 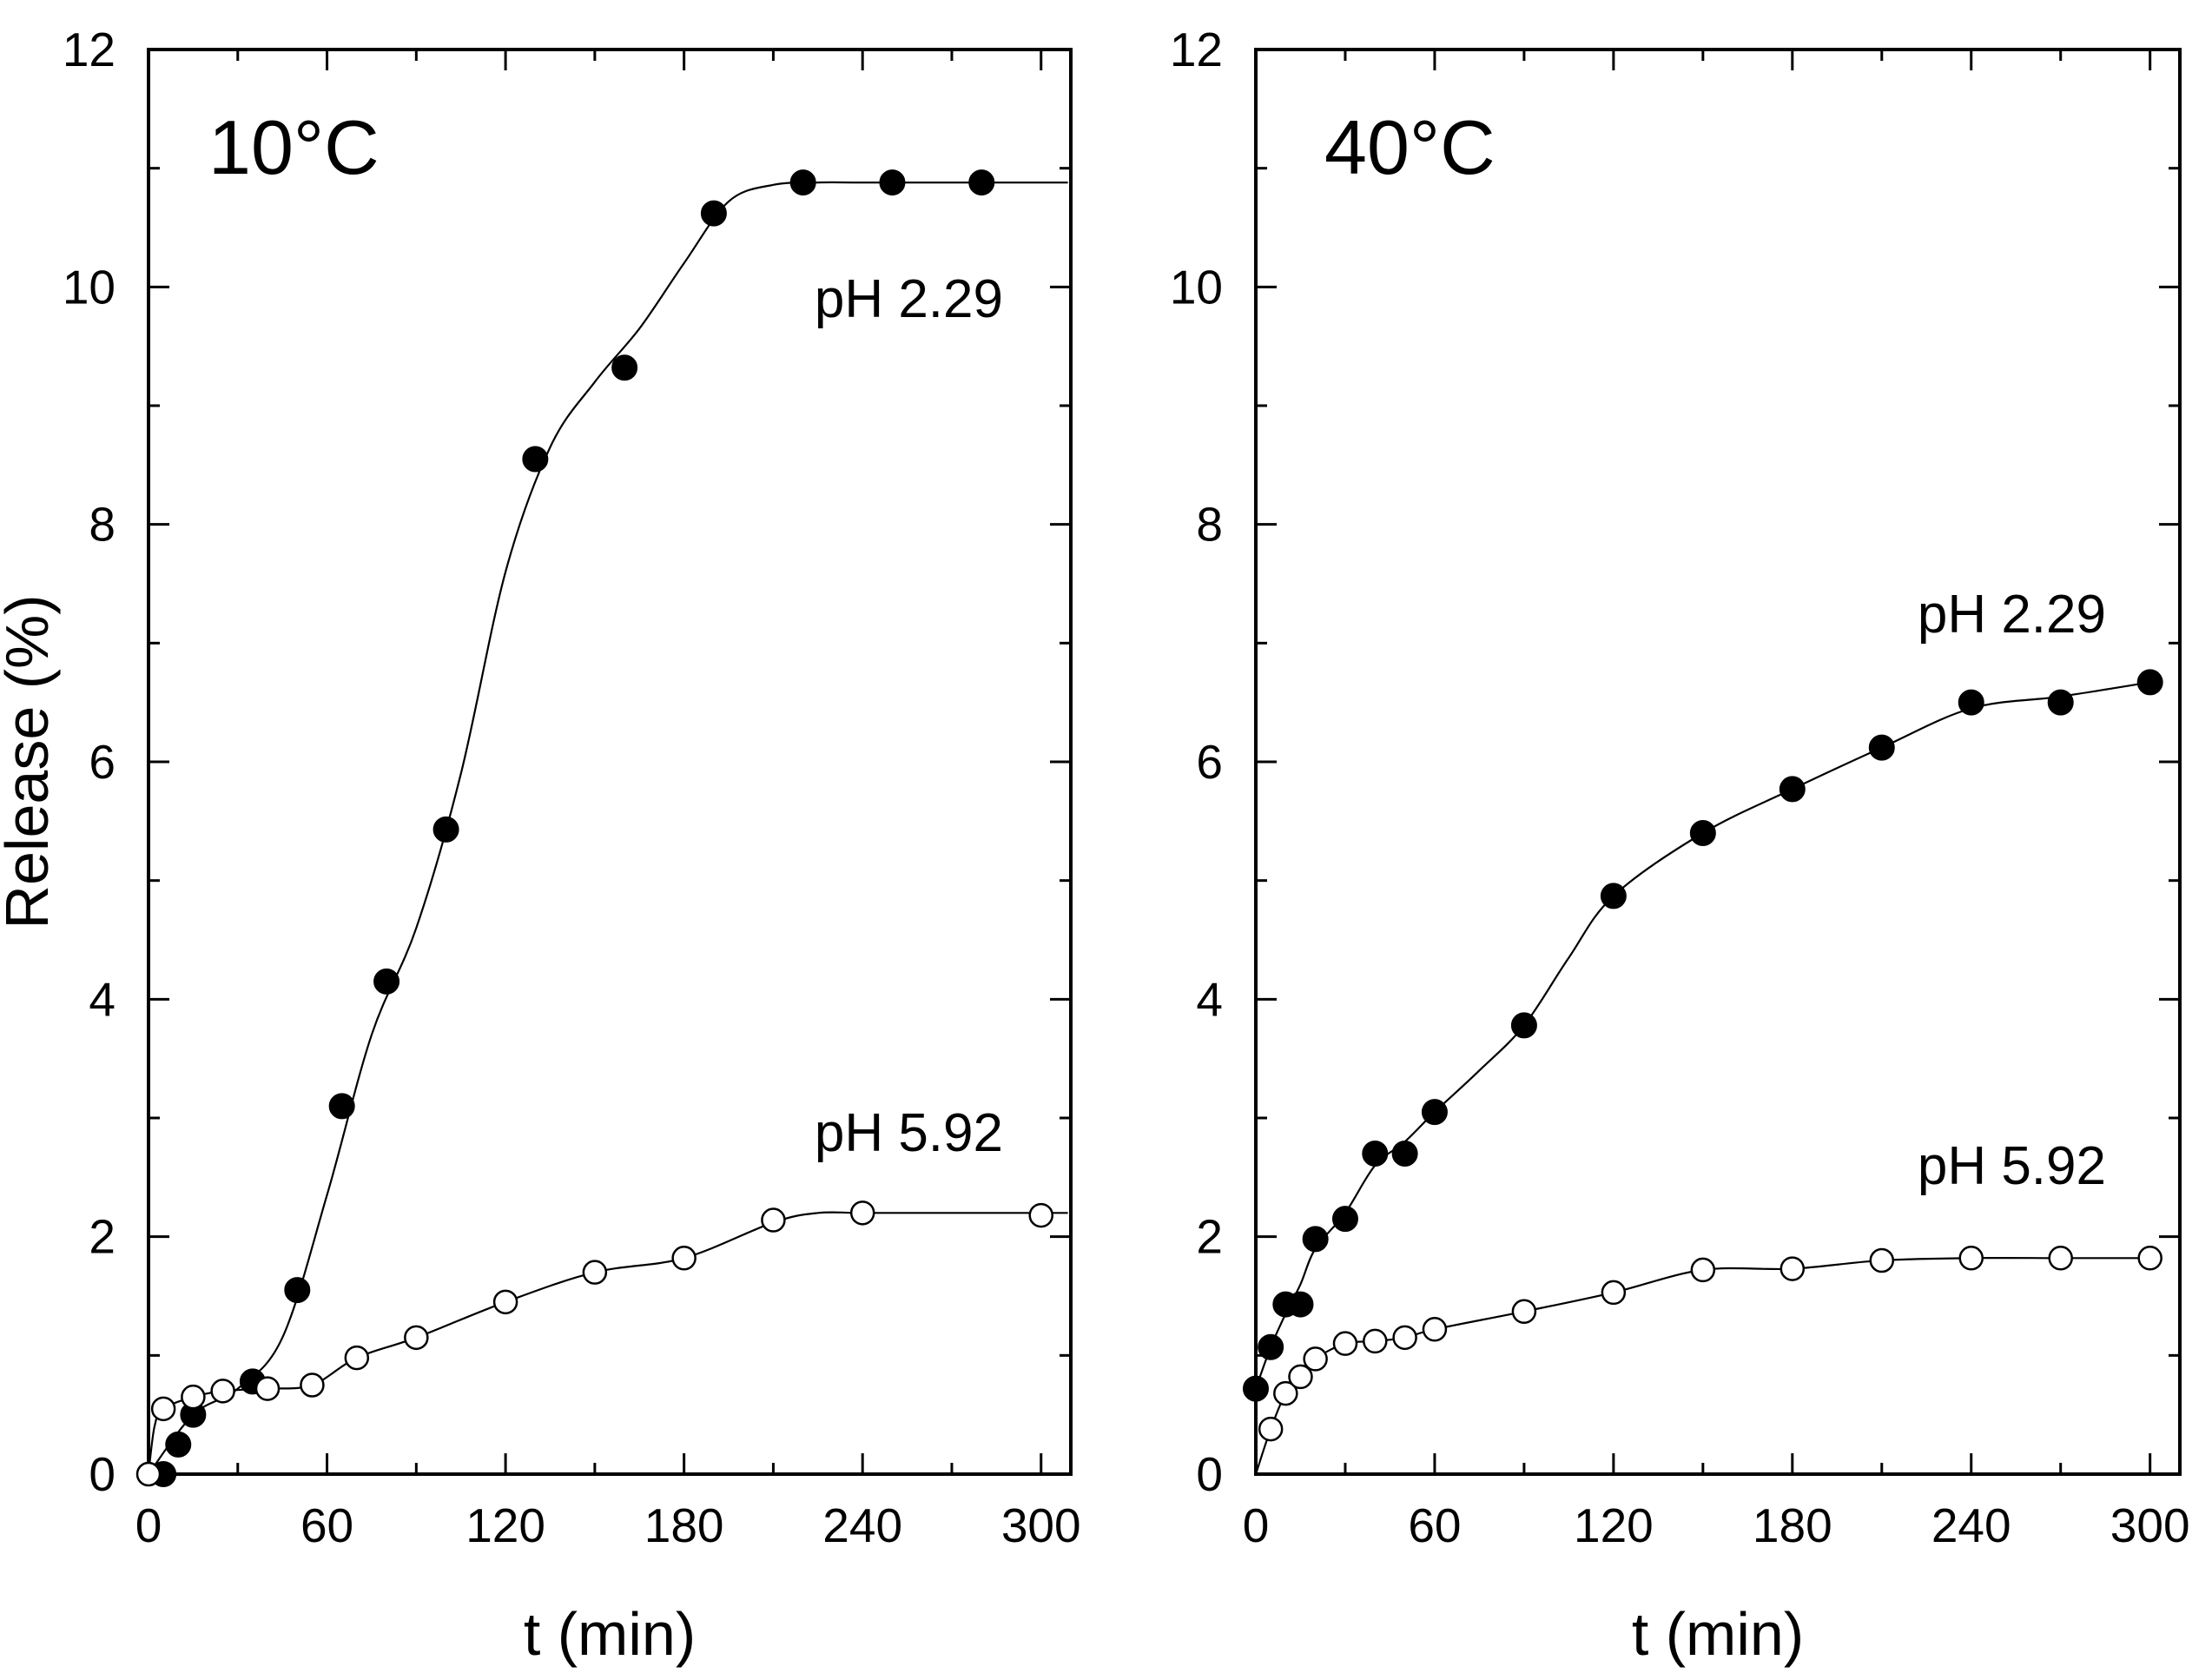 I want to click on panel-title: 10°C, so click(x=294, y=147).